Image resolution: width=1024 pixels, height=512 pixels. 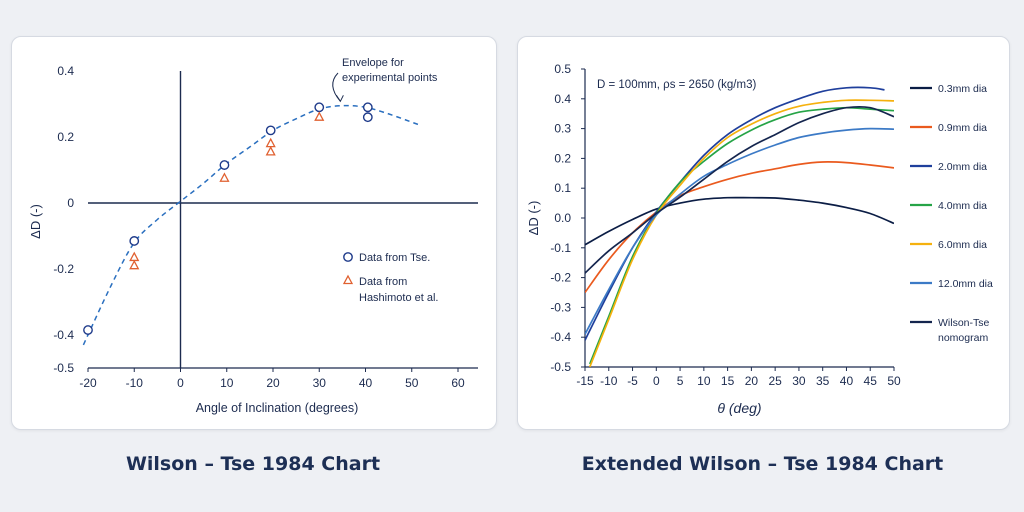 What do you see at coordinates (562, 218) in the screenshot?
I see `y-tick-label: 0.0` at bounding box center [562, 218].